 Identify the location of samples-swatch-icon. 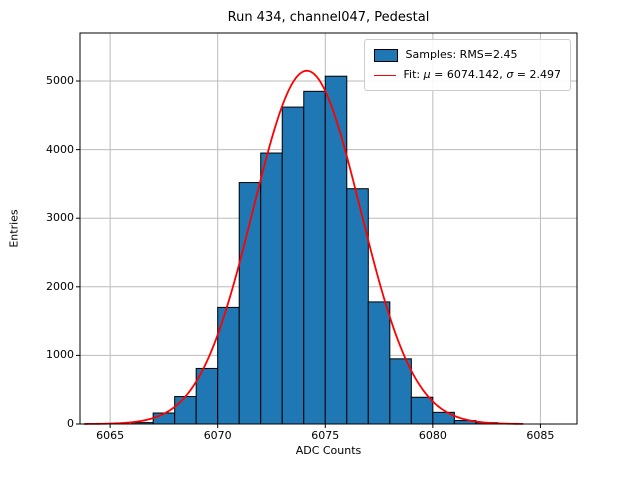
(385, 55).